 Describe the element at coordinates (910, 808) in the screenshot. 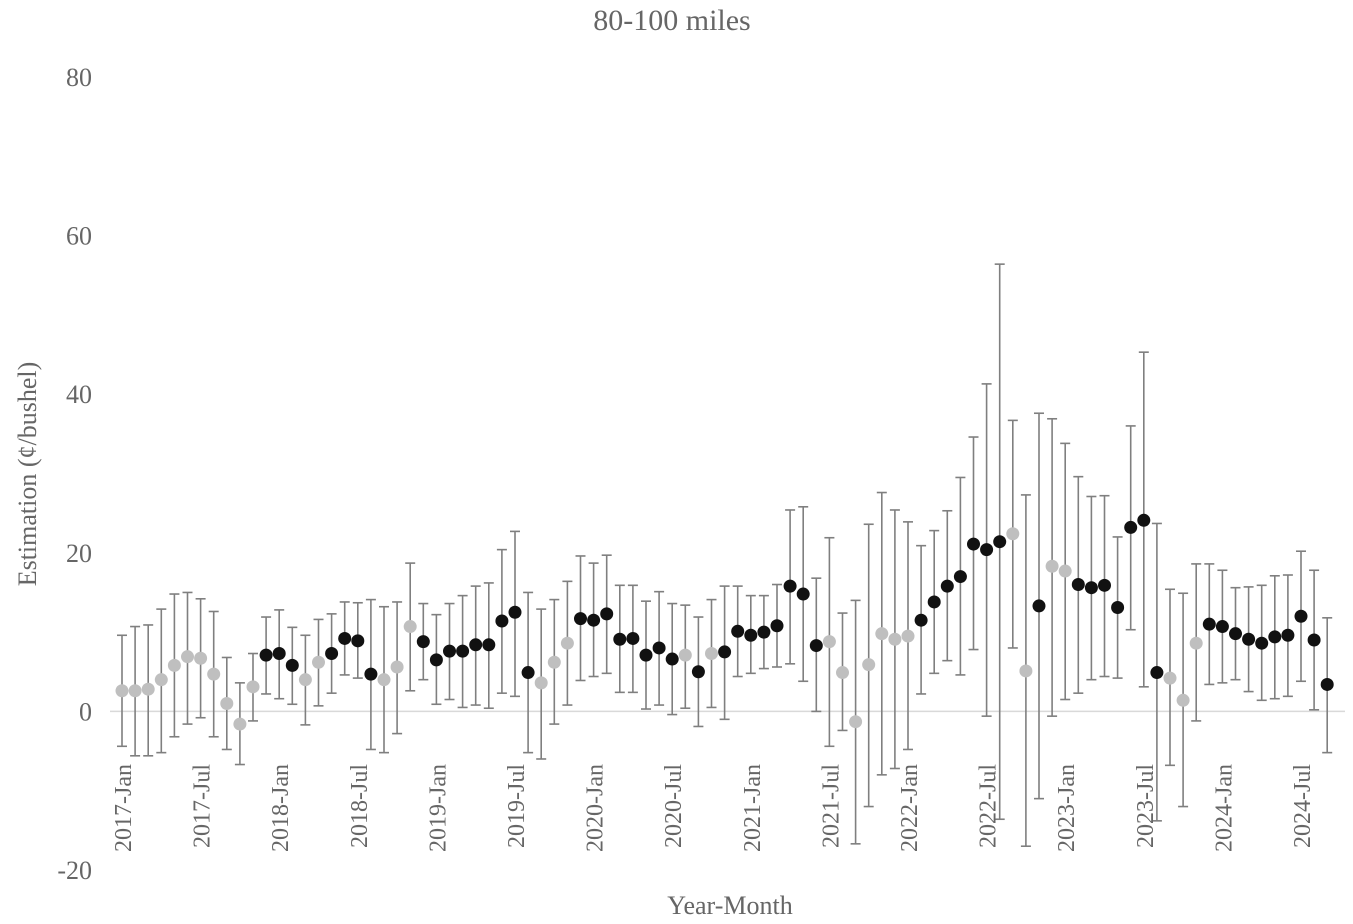

I see `x-tick-label: 2022-Jan` at that location.